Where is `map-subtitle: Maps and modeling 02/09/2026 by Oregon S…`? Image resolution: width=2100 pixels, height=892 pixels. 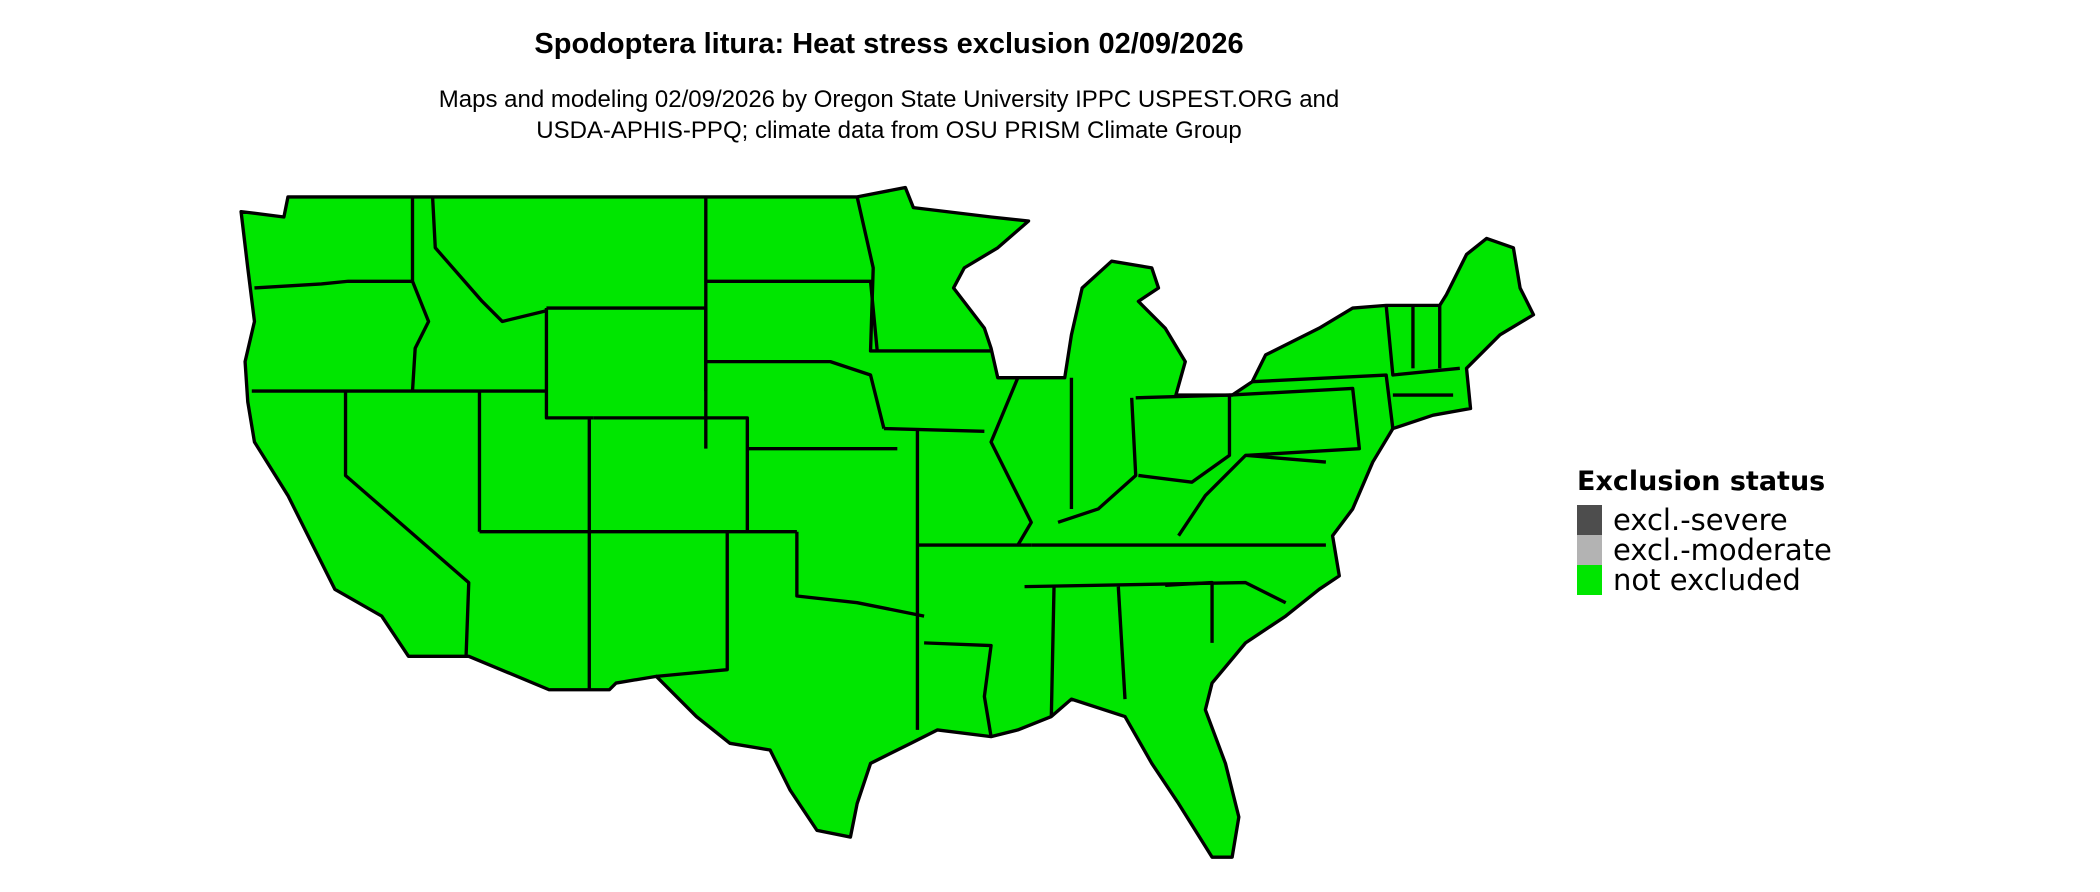
map-subtitle: Maps and modeling 02/09/2026 by Oregon S… is located at coordinates (889, 115).